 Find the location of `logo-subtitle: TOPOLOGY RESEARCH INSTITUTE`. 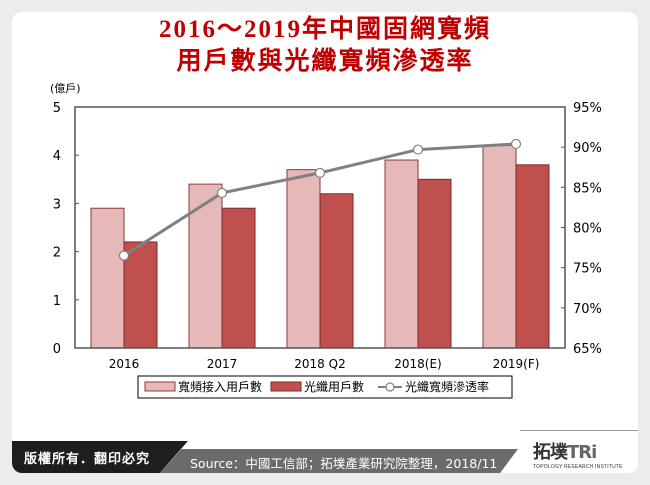

logo-subtitle: TOPOLOGY RESEARCH INSTITUTE is located at coordinates (578, 467).